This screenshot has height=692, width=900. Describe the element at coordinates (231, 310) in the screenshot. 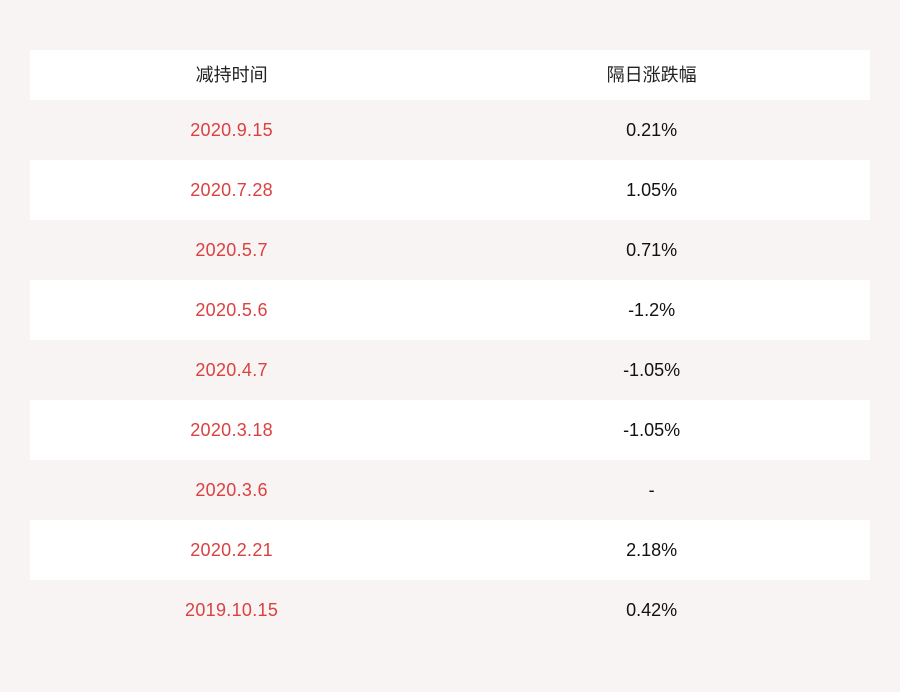

I see `reduction-date: 2020.5.6` at that location.